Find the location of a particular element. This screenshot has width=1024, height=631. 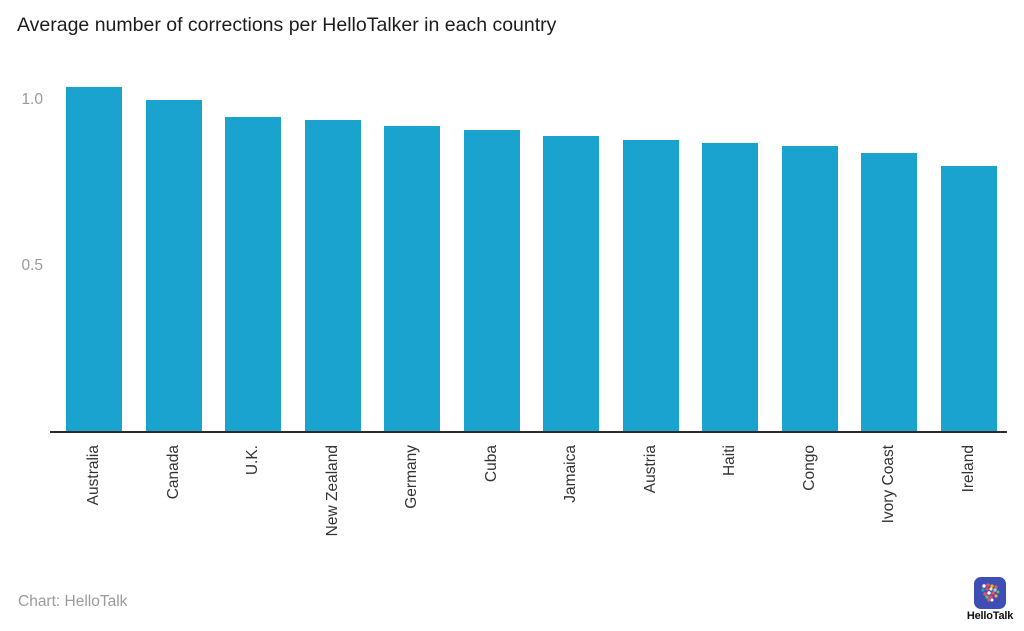

bar-canada is located at coordinates (174, 265).